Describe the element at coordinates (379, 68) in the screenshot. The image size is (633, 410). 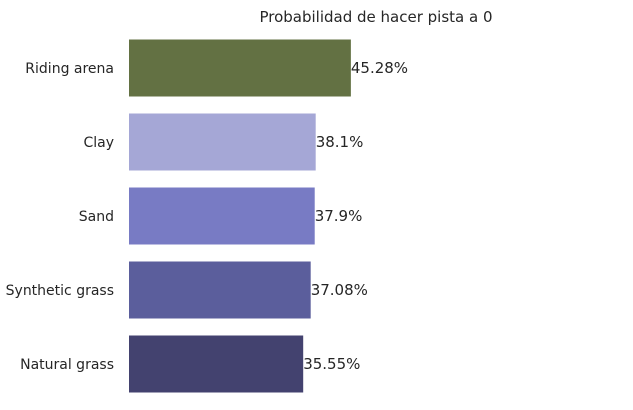
I see `value-label: 45.28%` at that location.